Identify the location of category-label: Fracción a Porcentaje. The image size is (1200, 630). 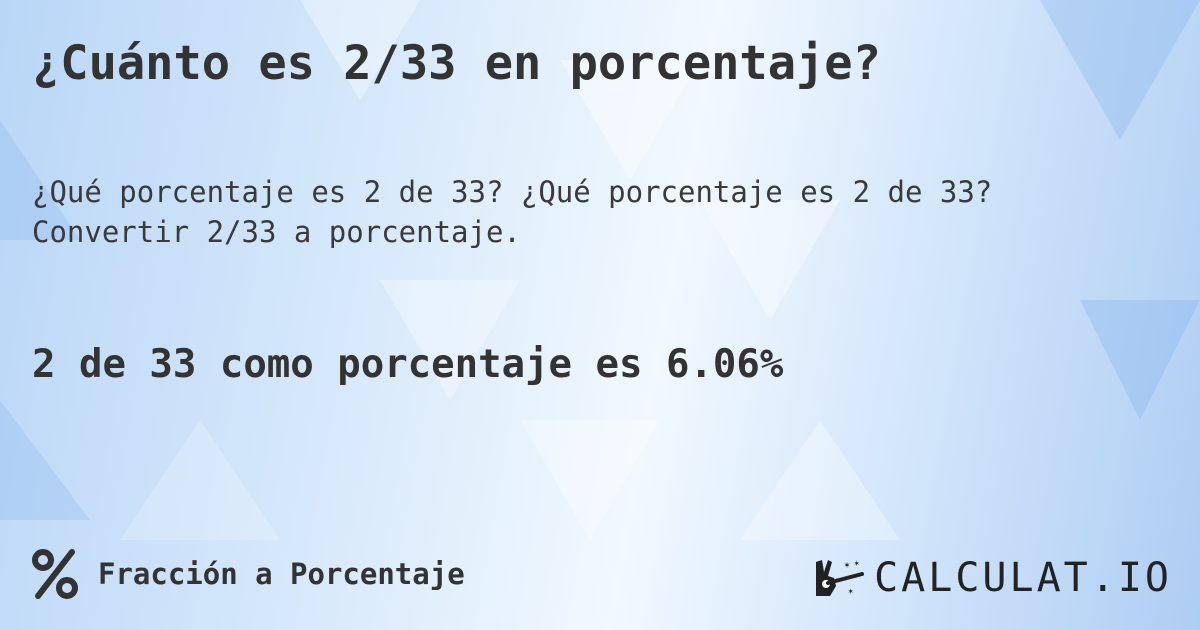
(281, 574).